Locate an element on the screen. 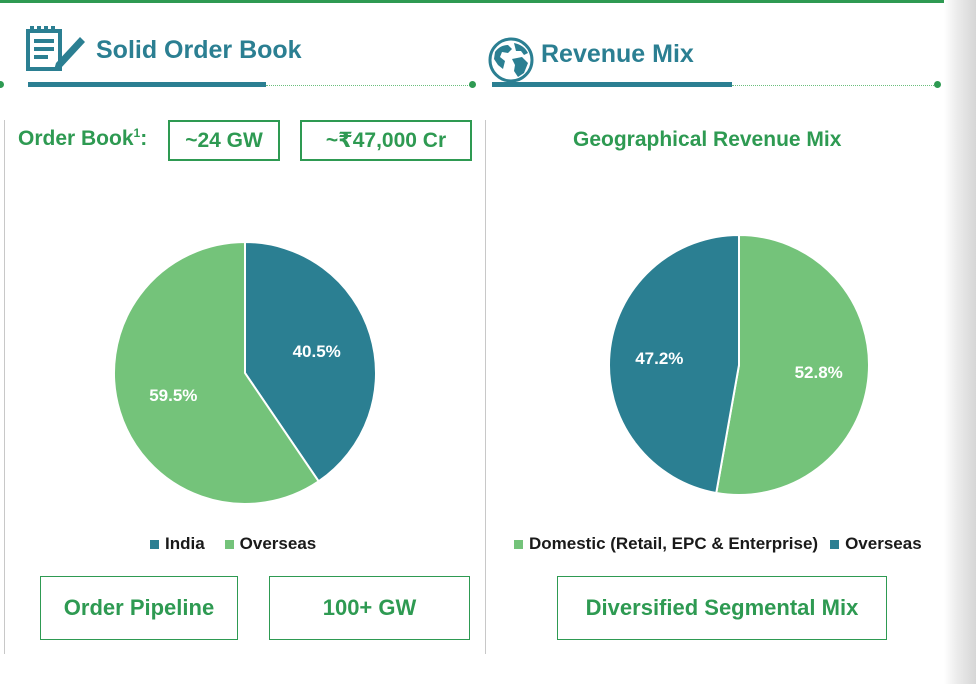 The image size is (976, 684). legend-item-overseas-revenue: Overseas is located at coordinates (876, 544).